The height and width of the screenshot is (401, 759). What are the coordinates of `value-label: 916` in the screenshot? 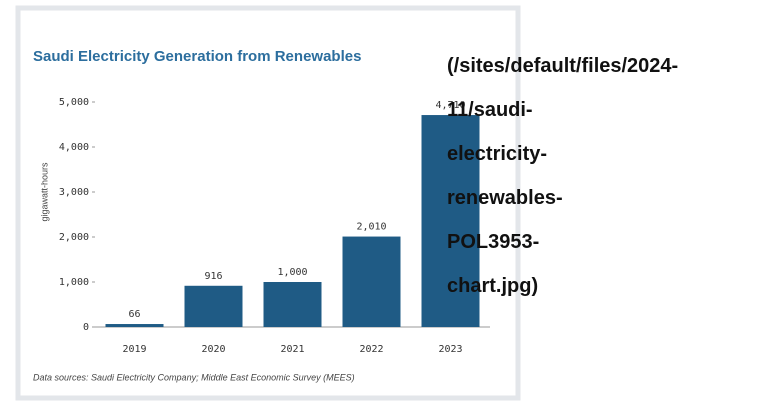 It's located at (213, 276).